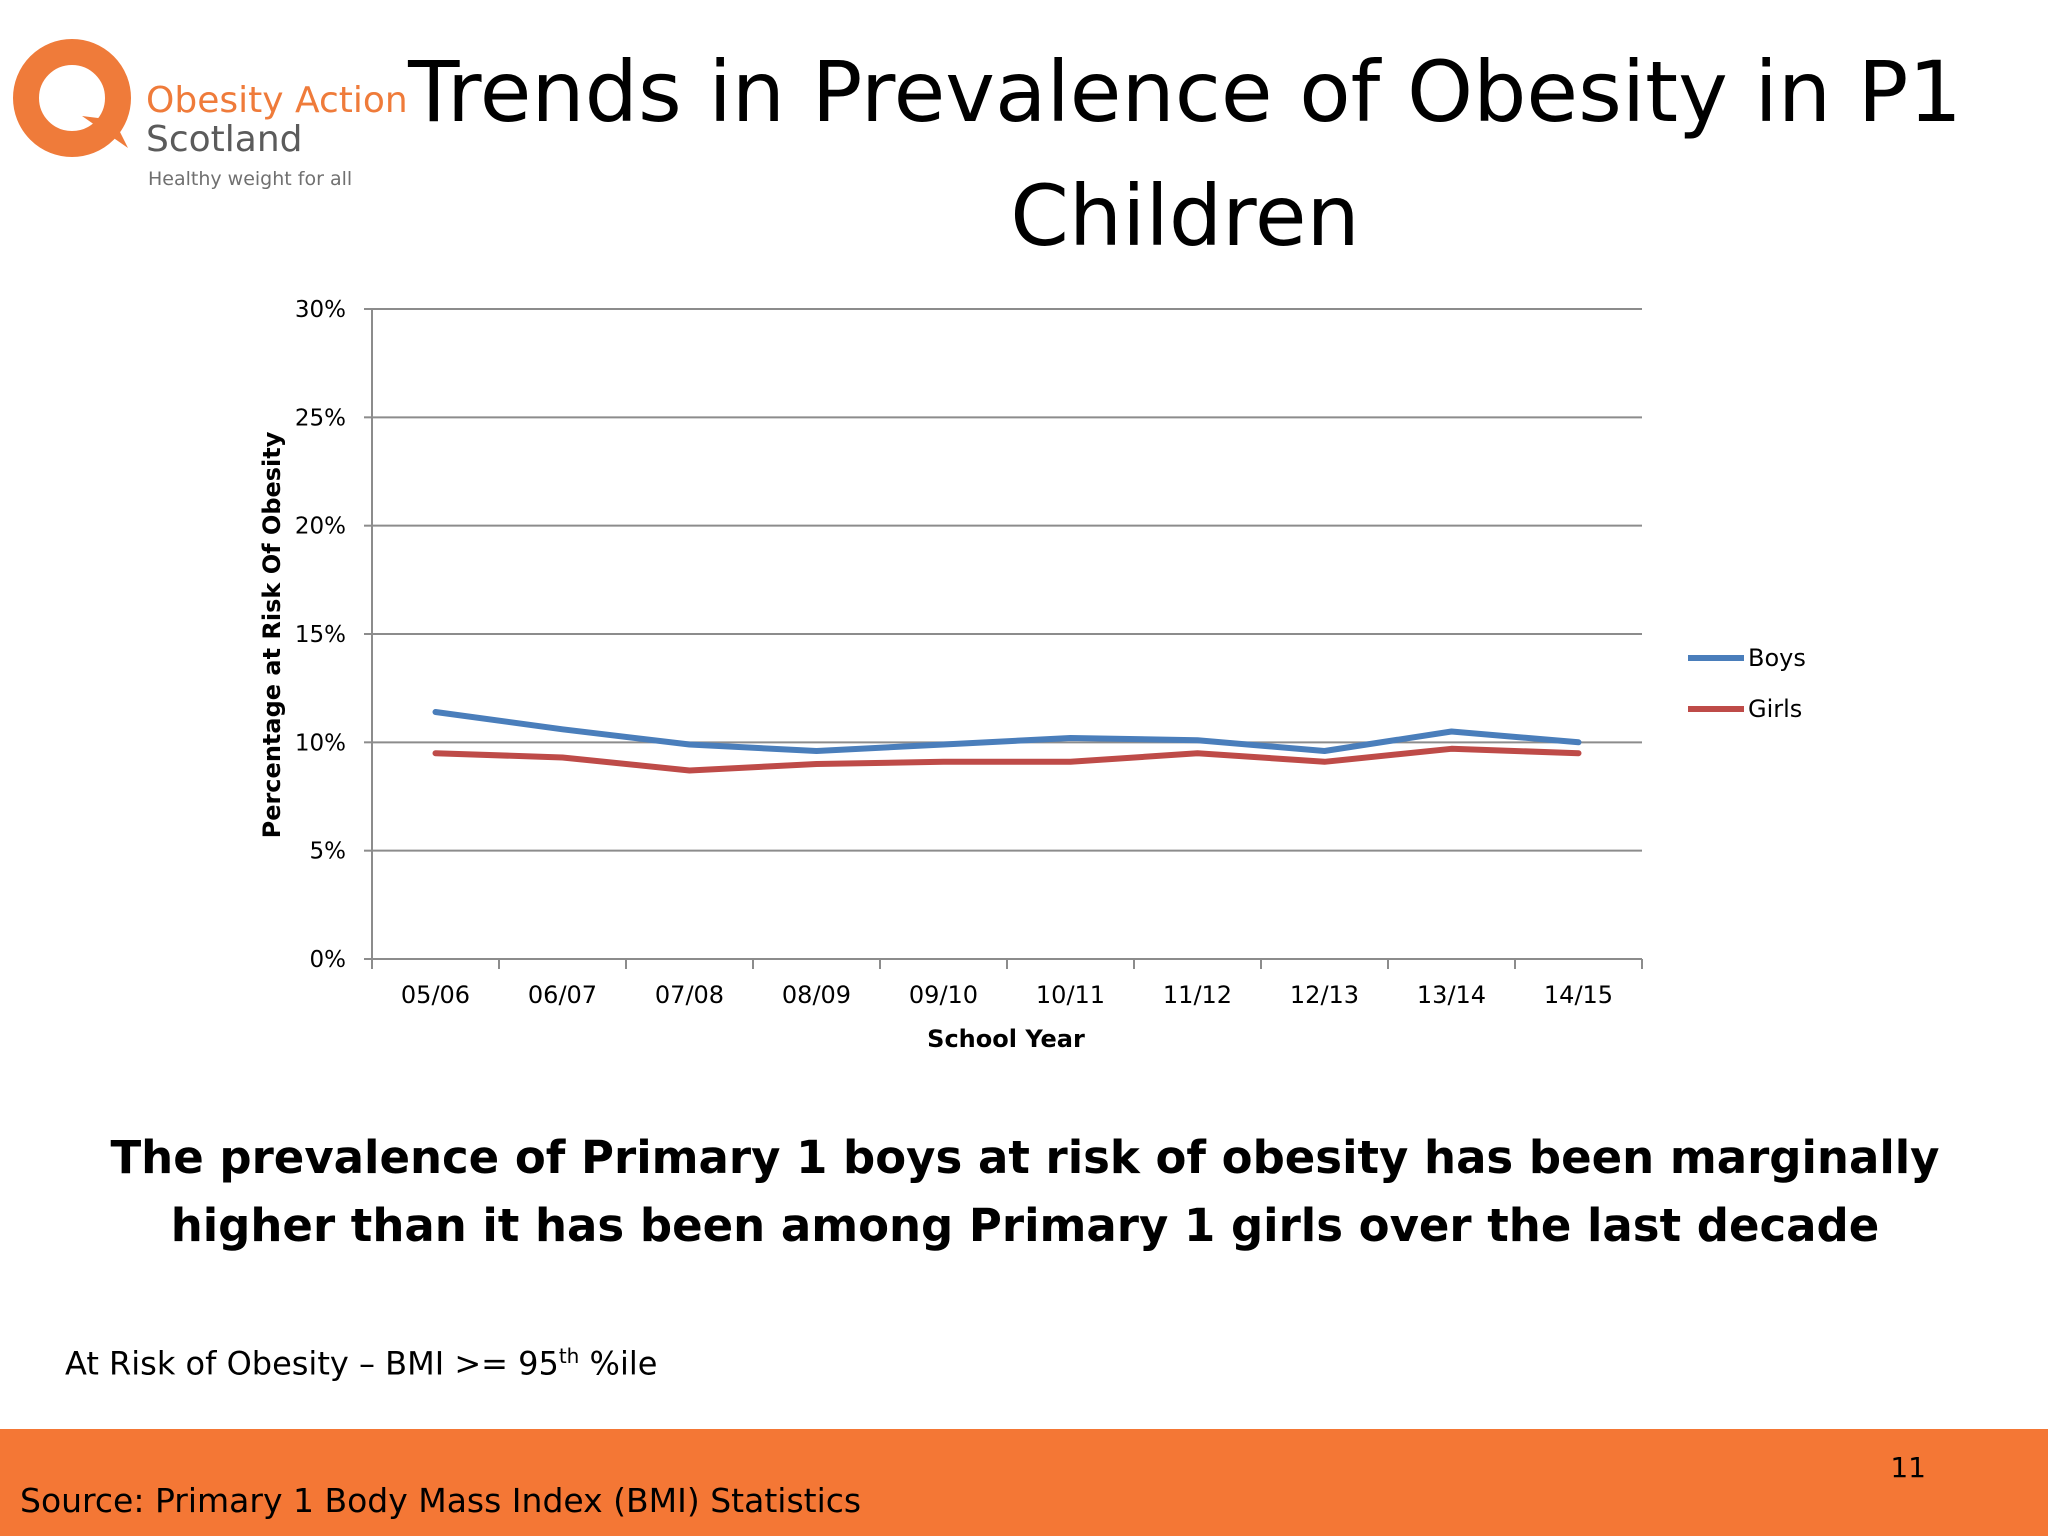 The height and width of the screenshot is (1536, 2048). Describe the element at coordinates (320, 310) in the screenshot. I see `y-tick-label: 30%` at that location.